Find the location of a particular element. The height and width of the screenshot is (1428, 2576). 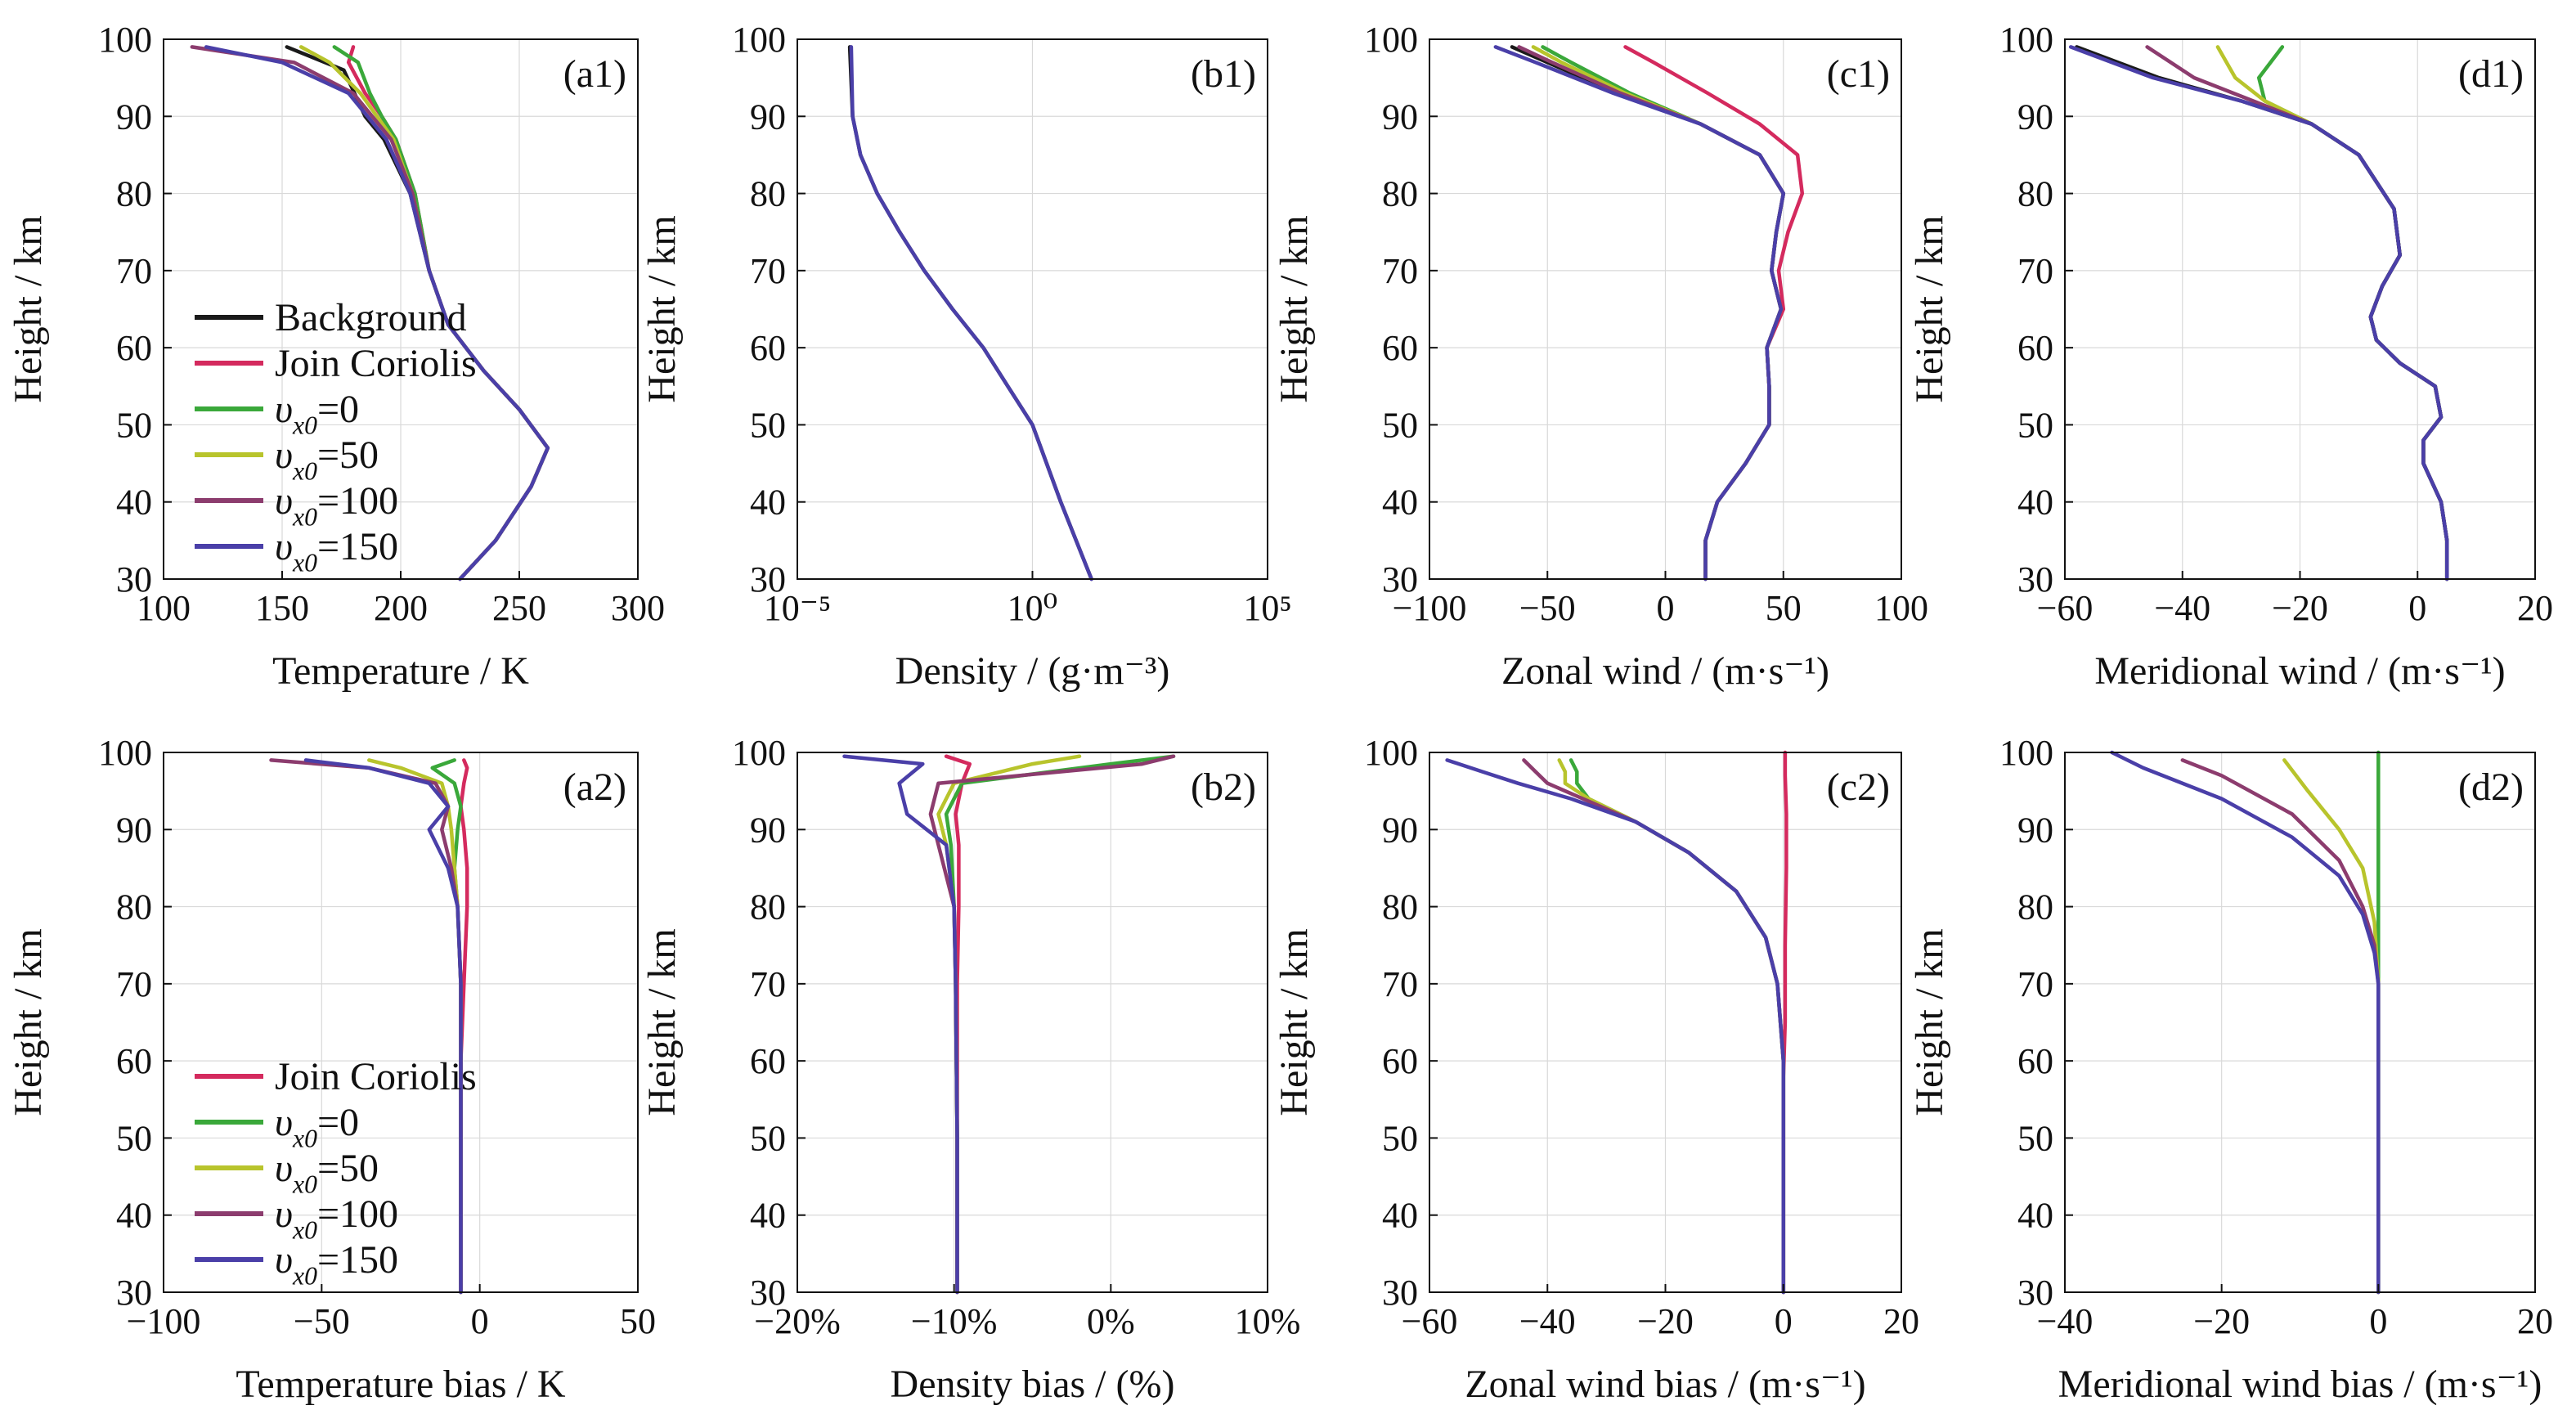

ytick-label-c2-5: 80 is located at coordinates (1400, 907).